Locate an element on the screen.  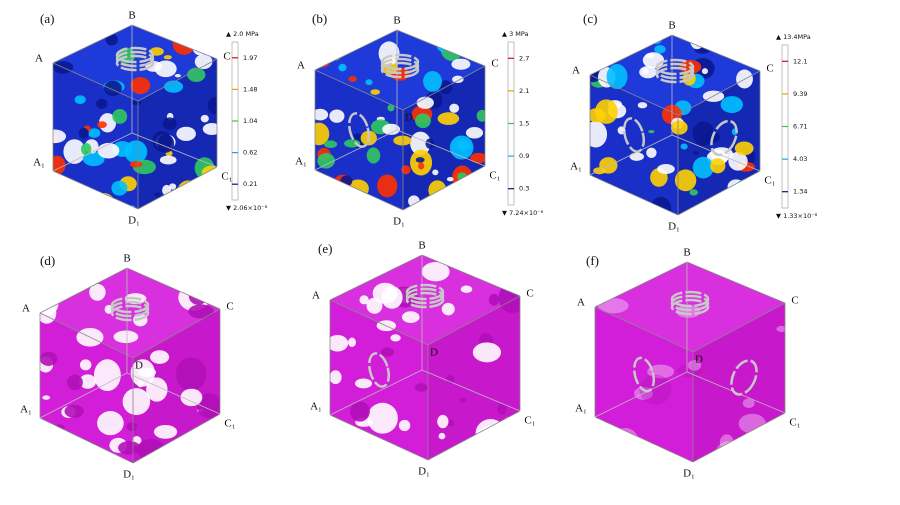
colorbar-tick-label: 1.34 is located at coordinates (800, 192).